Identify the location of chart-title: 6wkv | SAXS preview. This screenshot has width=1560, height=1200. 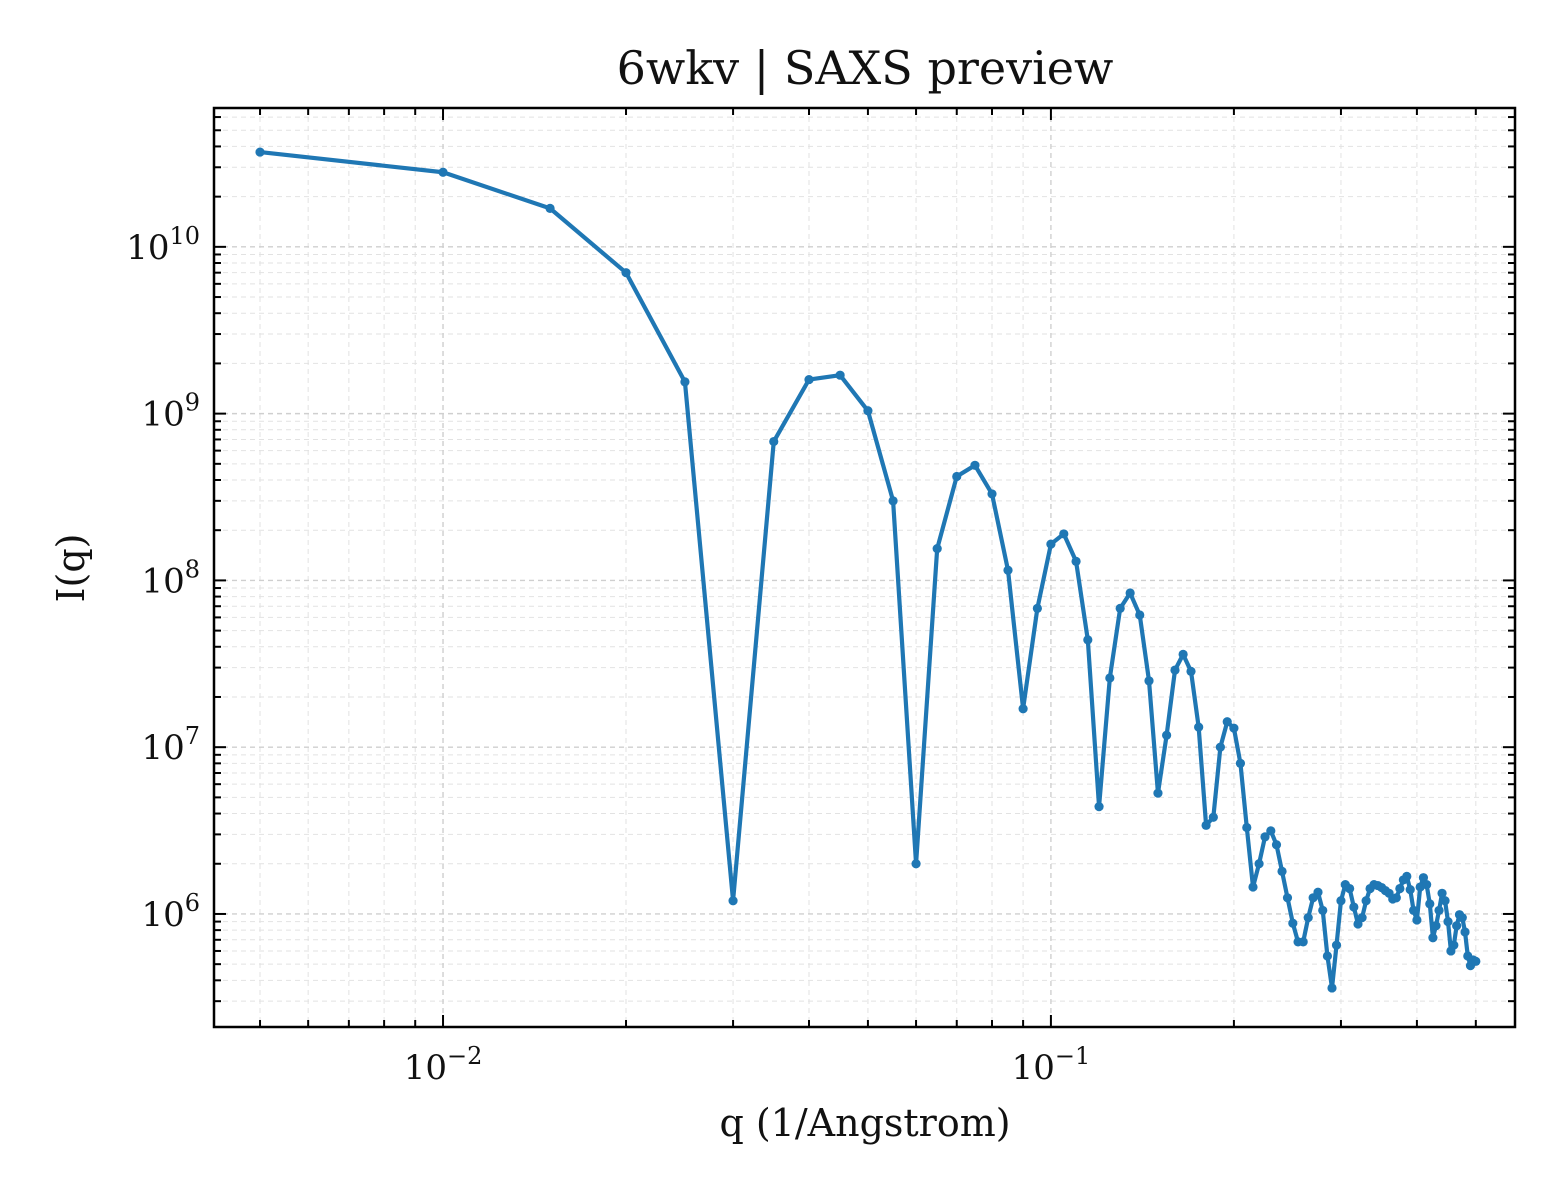
(865, 68).